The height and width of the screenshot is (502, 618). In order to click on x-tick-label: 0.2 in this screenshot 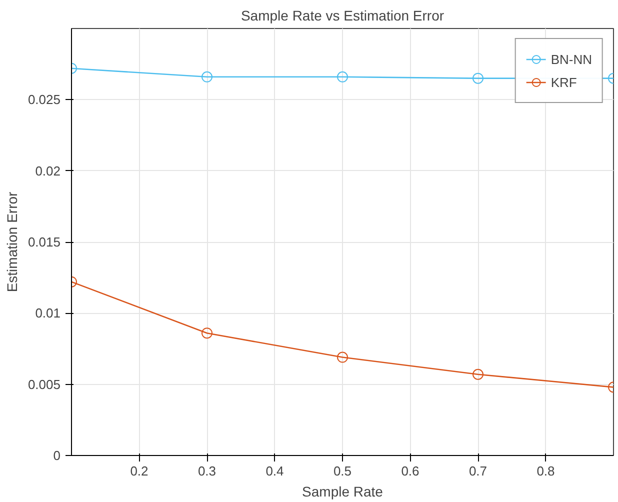, I will do `click(139, 471)`.